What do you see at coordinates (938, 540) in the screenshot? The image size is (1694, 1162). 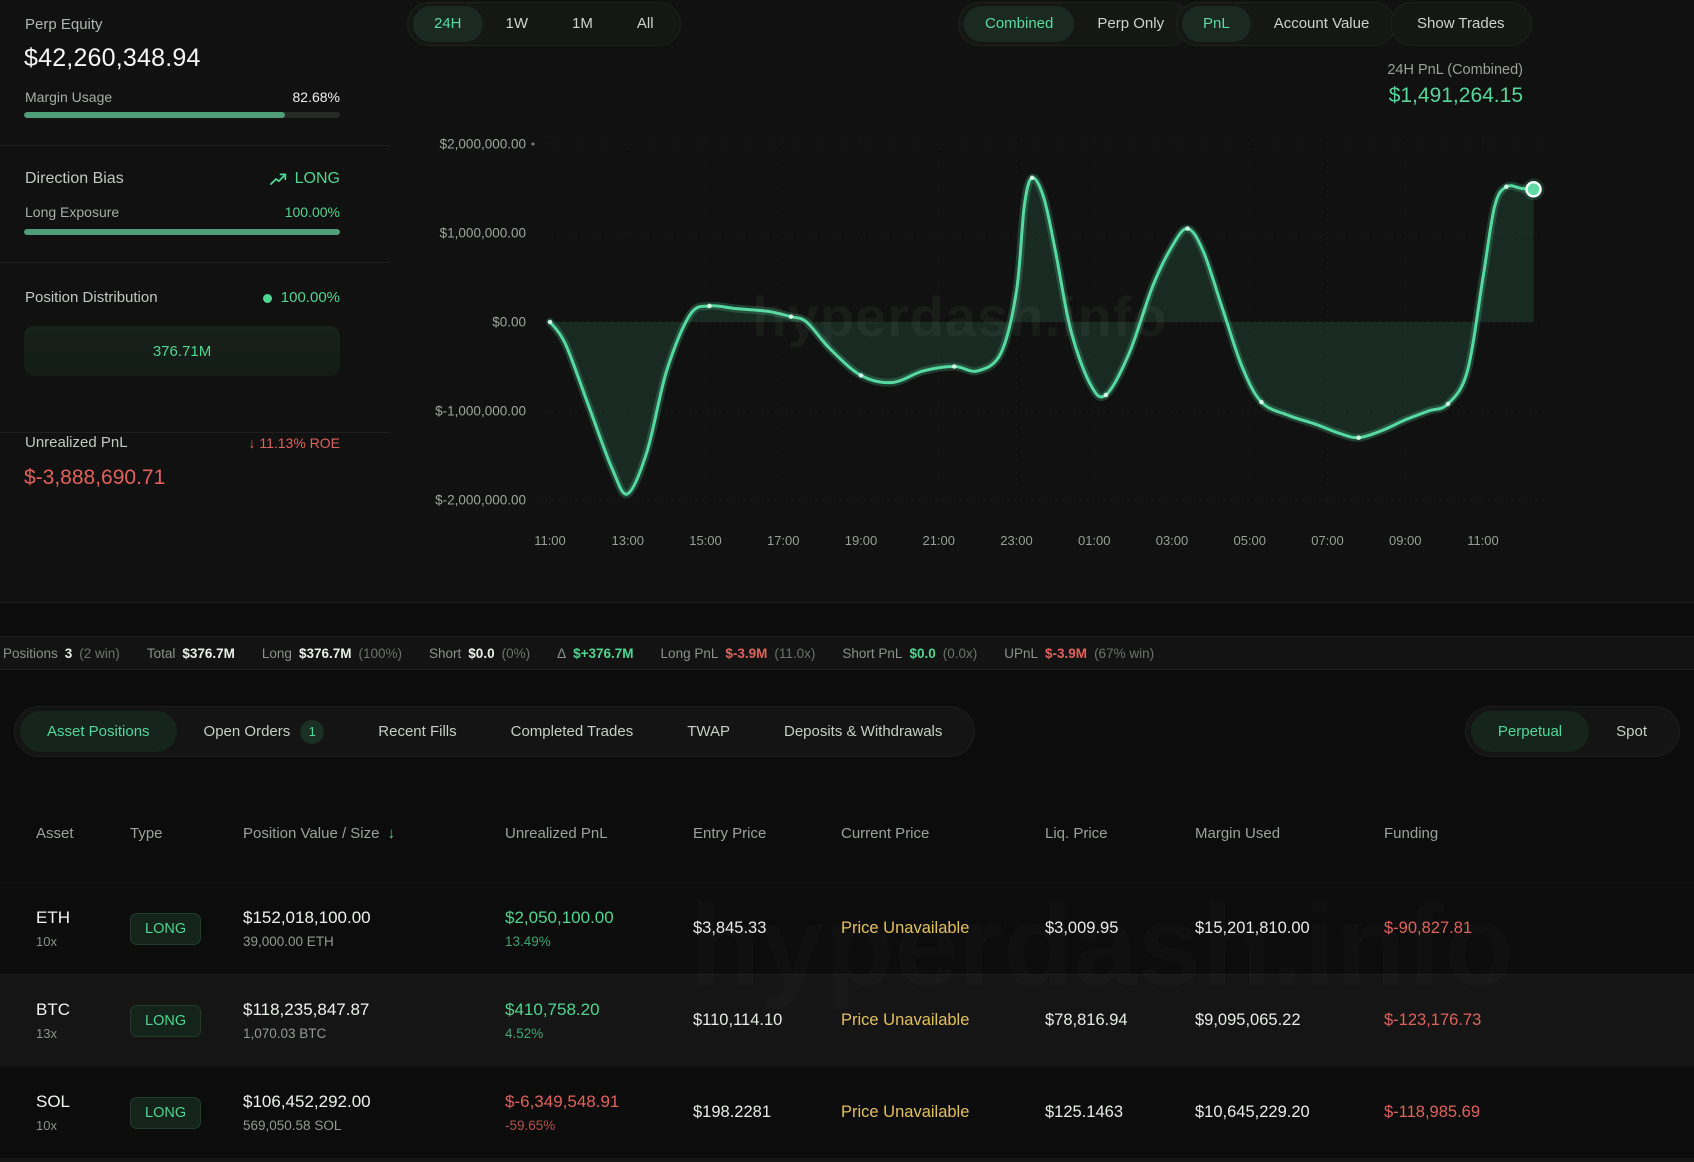 I see `x-axis-tick: 21:00` at bounding box center [938, 540].